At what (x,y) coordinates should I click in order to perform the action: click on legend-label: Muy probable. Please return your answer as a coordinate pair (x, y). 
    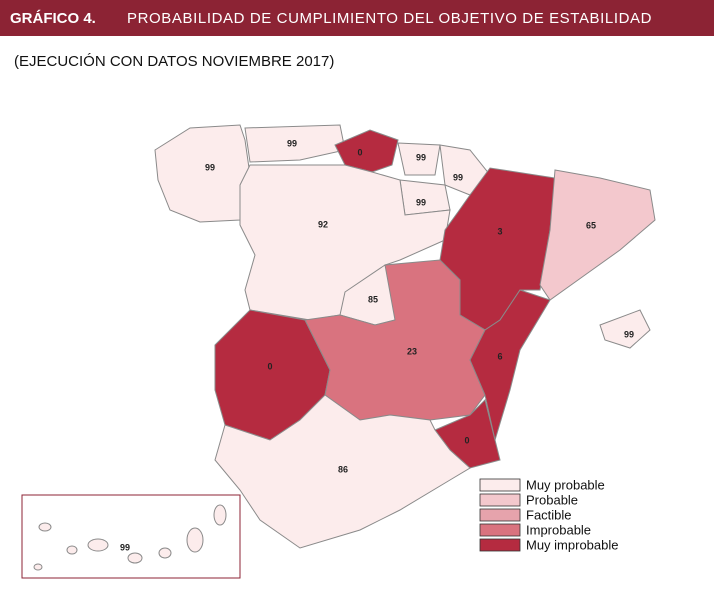
    Looking at the image, I should click on (565, 484).